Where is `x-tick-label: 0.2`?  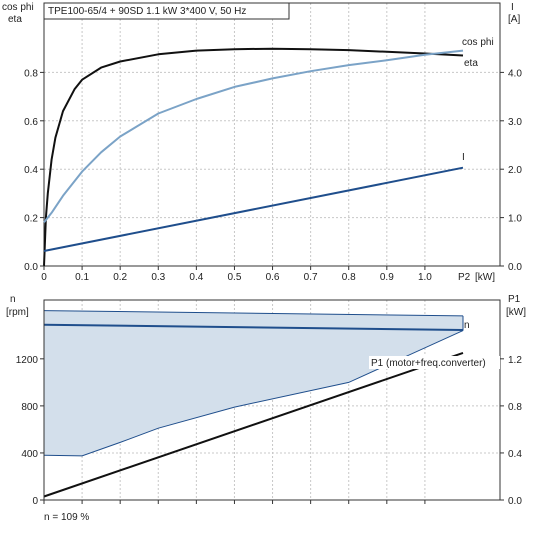 x-tick-label: 0.2 is located at coordinates (120, 277).